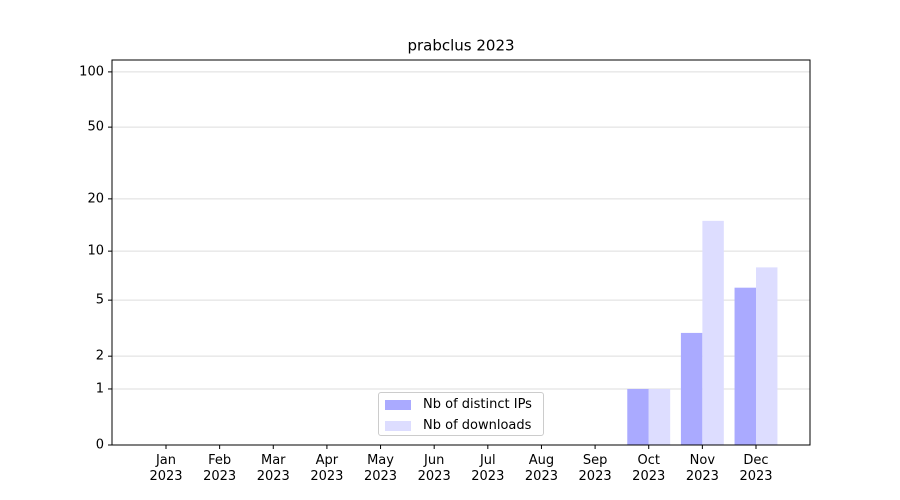  I want to click on x-tick-label: Aug 2023, so click(541, 468).